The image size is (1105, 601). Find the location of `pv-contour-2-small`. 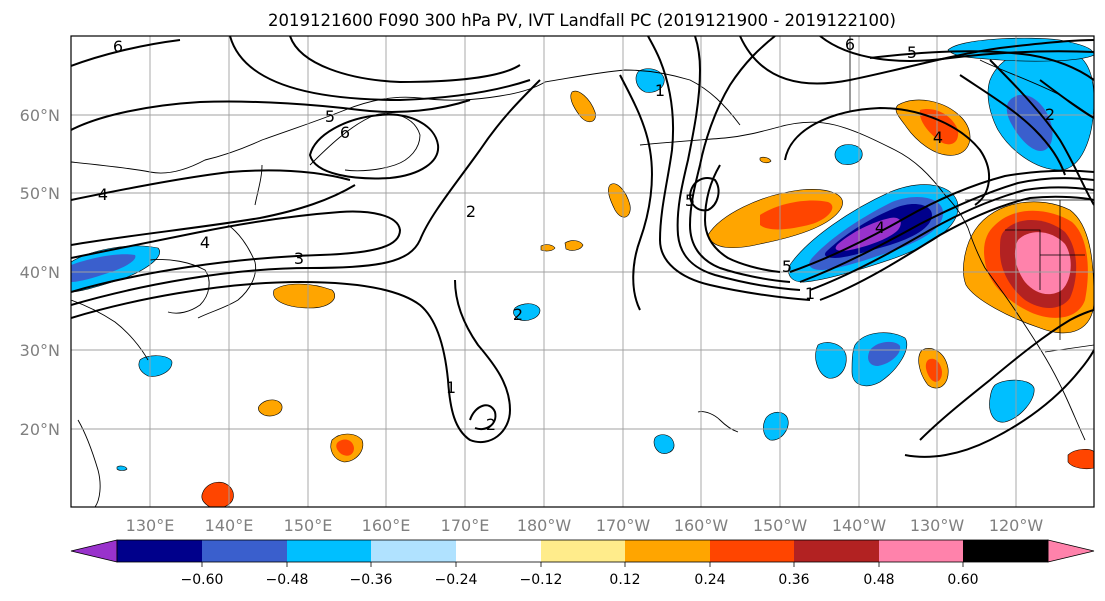

pv-contour-2-small is located at coordinates (483, 417).